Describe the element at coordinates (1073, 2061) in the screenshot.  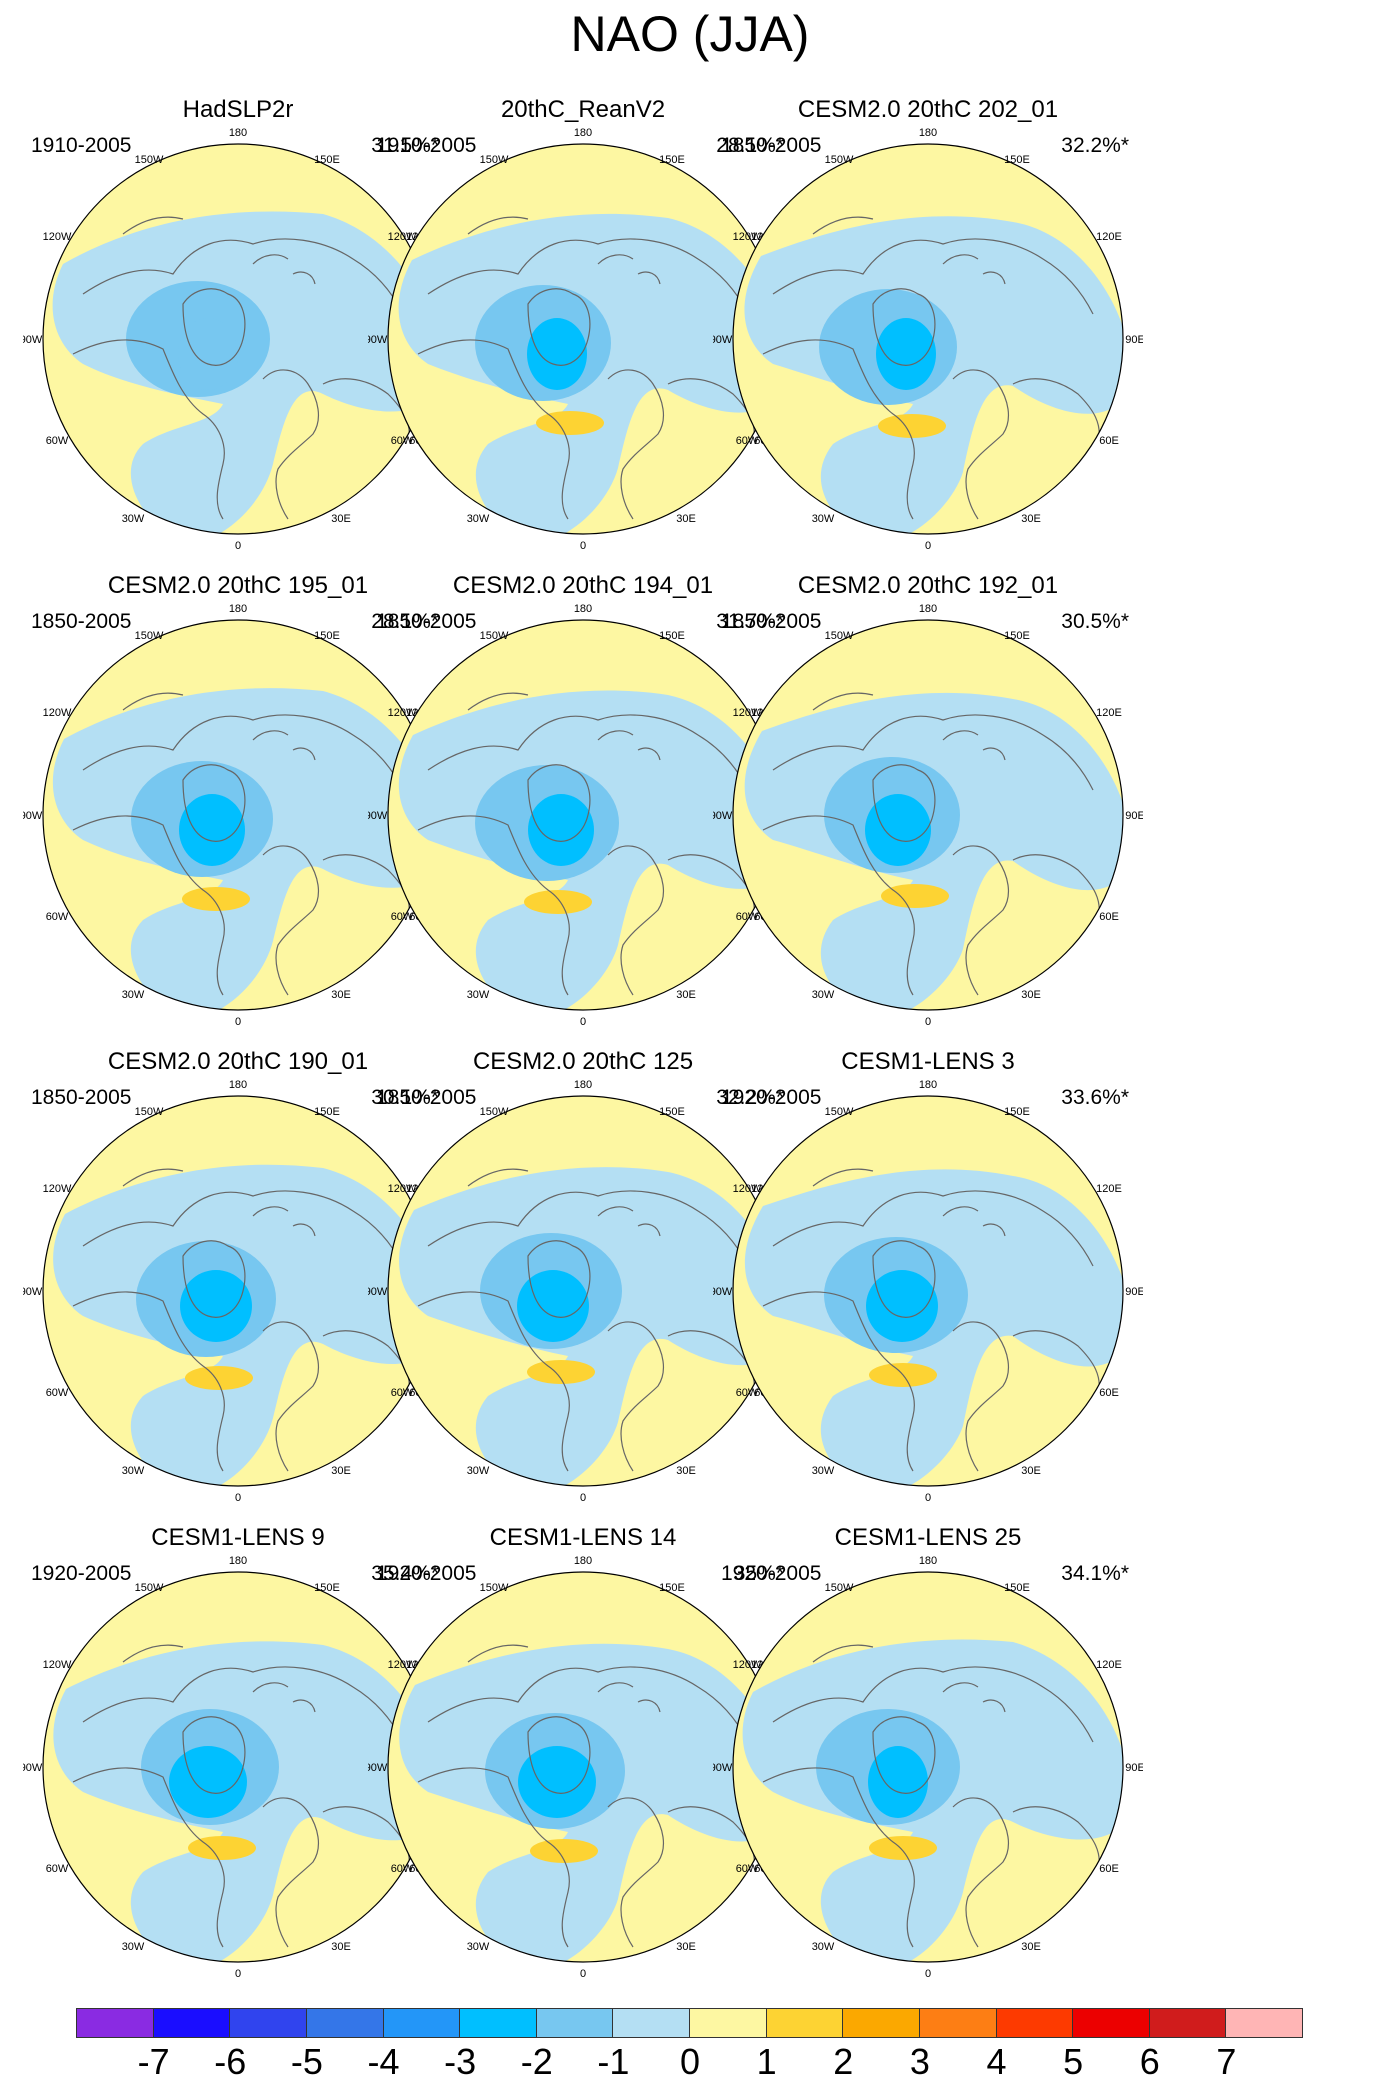
I see `colorbar-label: 5` at that location.